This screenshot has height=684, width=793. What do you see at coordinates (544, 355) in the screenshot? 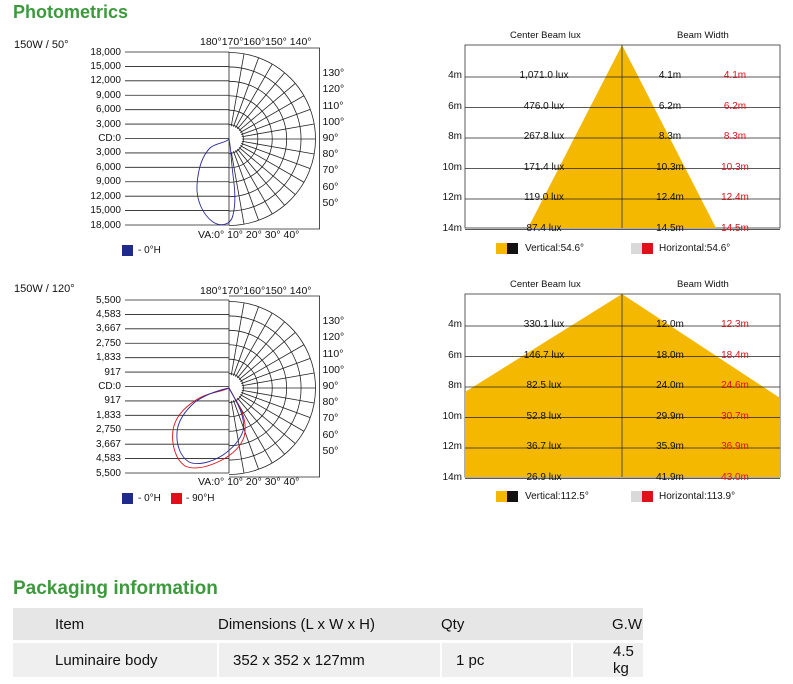
I see `beam-2-lux: 146.7 lux` at bounding box center [544, 355].